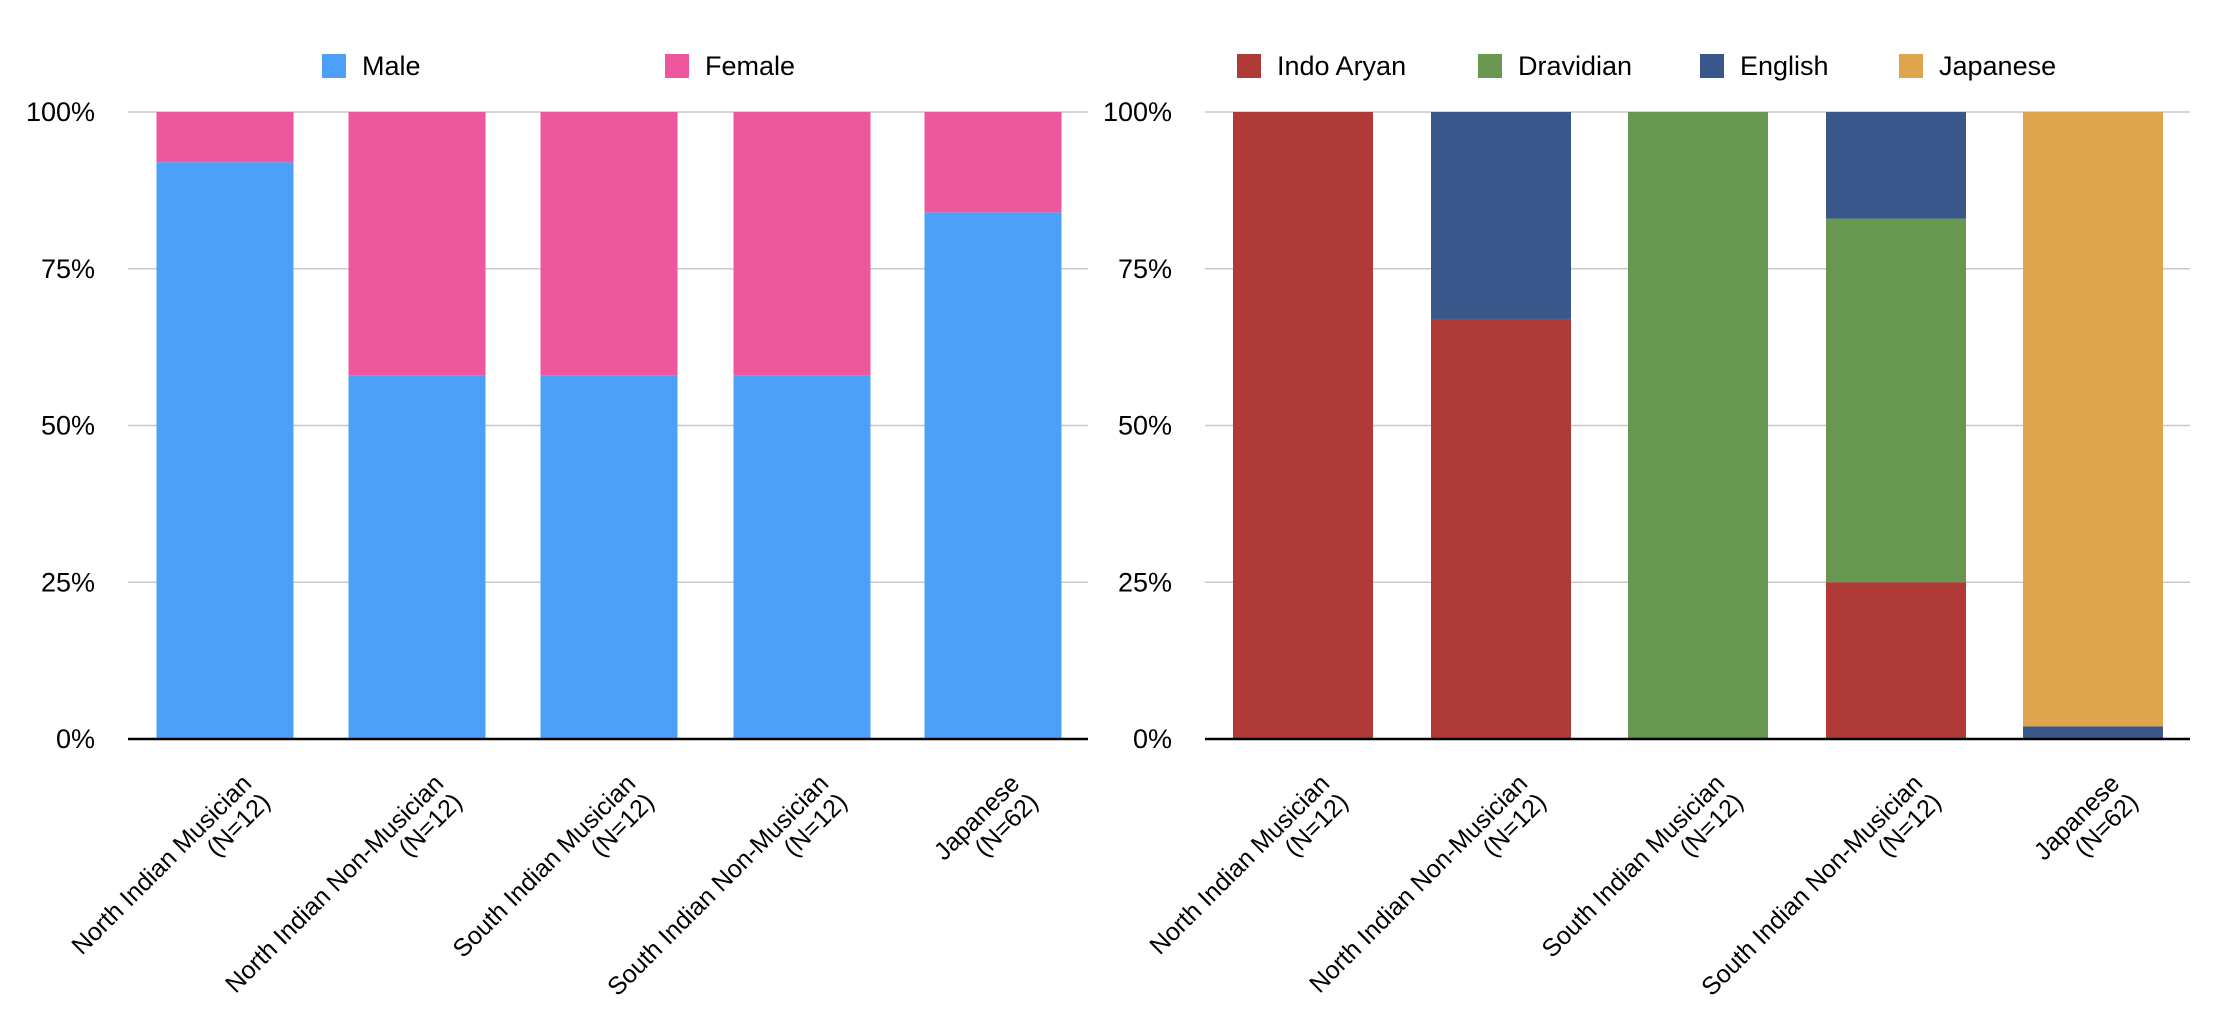 Image resolution: width=2220 pixels, height=1023 pixels. What do you see at coordinates (1341, 66) in the screenshot?
I see `legend-label-indo-aryan: Indo Aryan` at bounding box center [1341, 66].